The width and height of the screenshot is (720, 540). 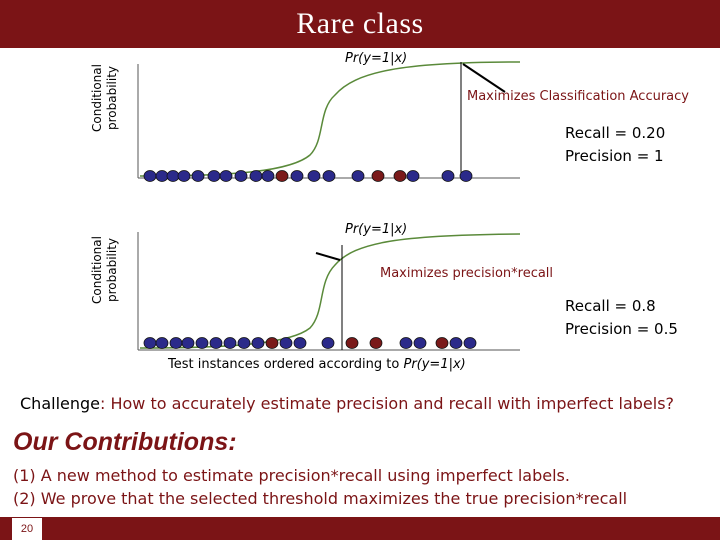 I want to click on title-bar: Rare class, so click(x=360, y=24).